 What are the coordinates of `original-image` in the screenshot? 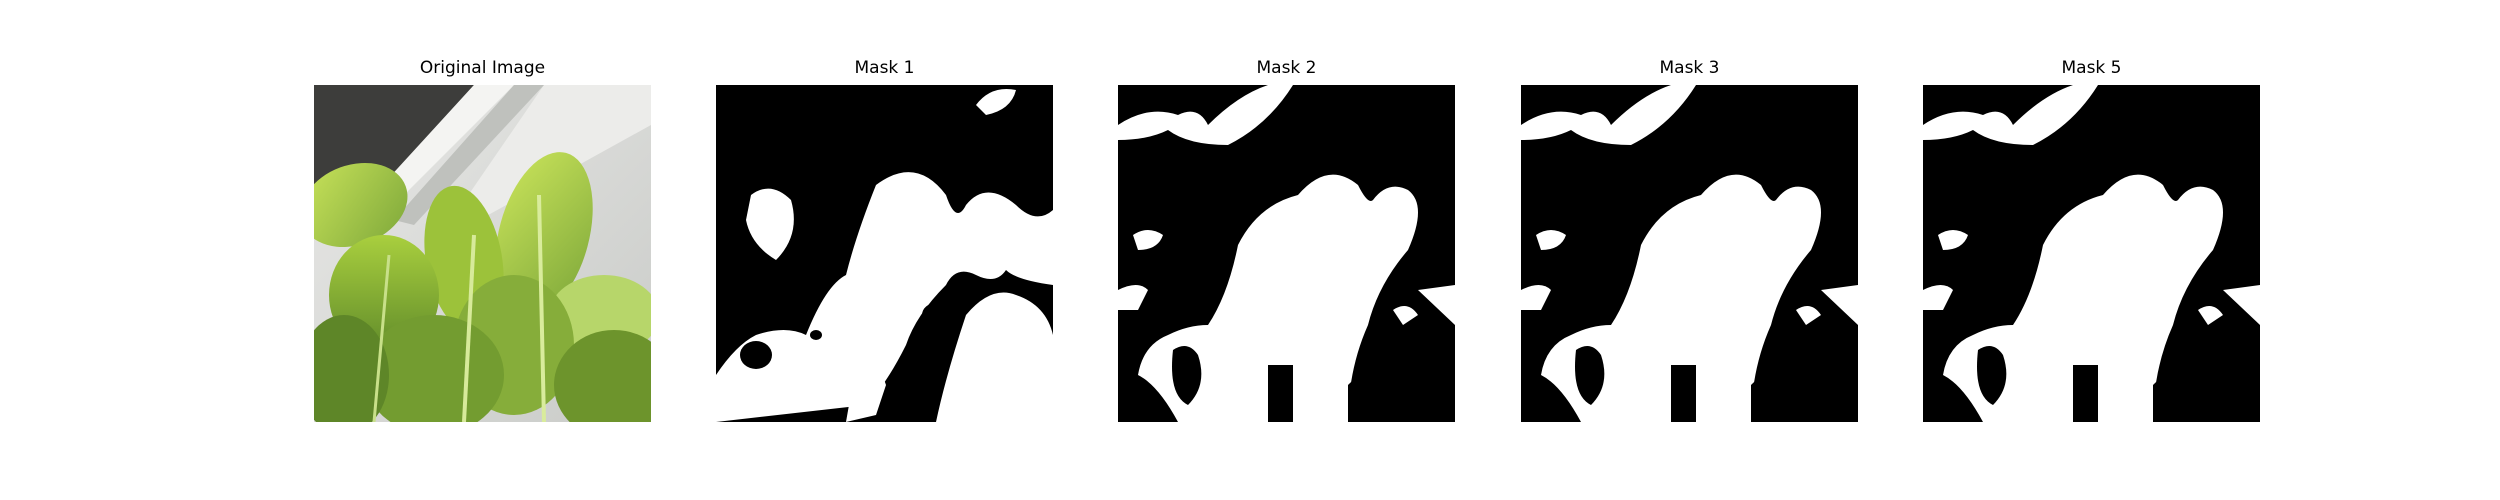 It's located at (482, 253).